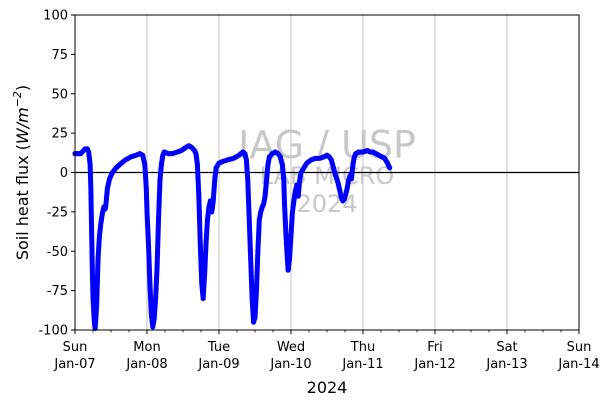 This screenshot has width=611, height=407. I want to click on y-axis-label: Soil heat flux (W/m−2), so click(21, 172).